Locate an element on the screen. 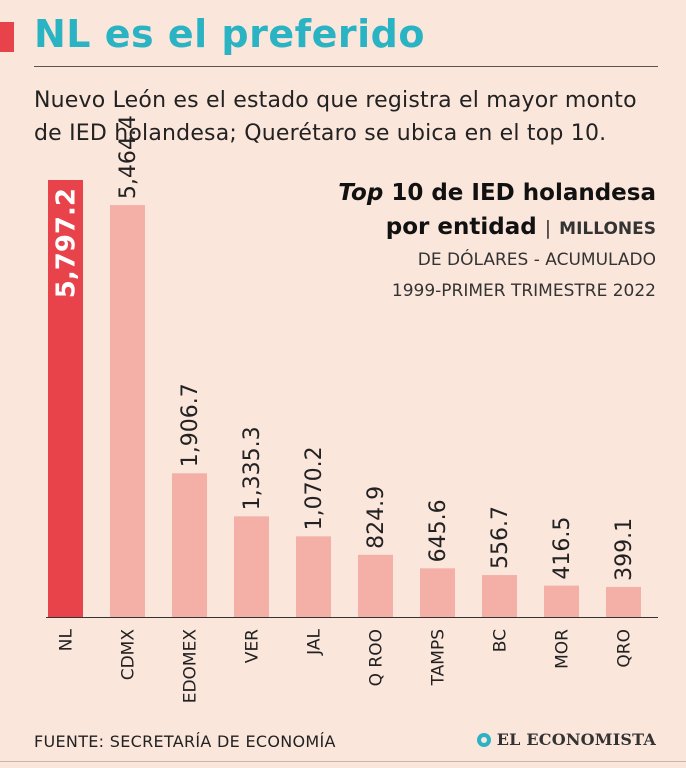 Image resolution: width=686 pixels, height=768 pixels. chart-unit-line3: 1999-PRIMER TRIMESTRE 2022 is located at coordinates (523, 291).